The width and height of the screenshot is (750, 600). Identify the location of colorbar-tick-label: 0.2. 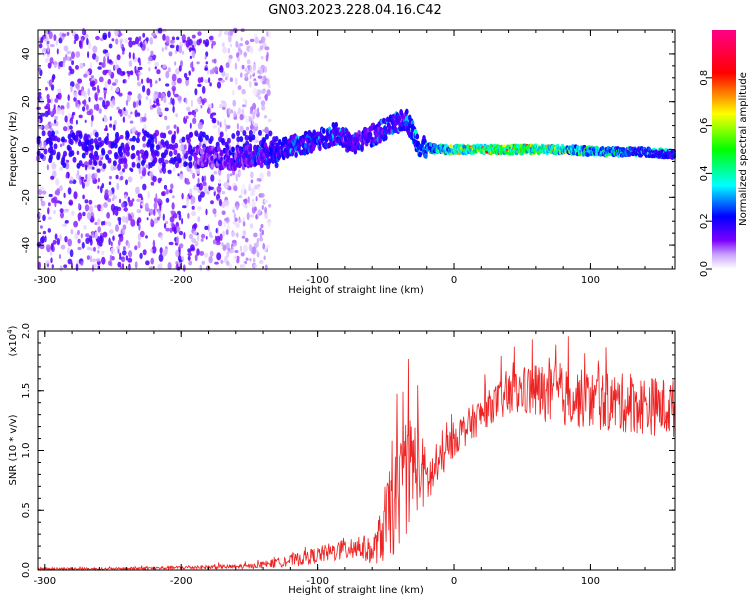
(704, 221).